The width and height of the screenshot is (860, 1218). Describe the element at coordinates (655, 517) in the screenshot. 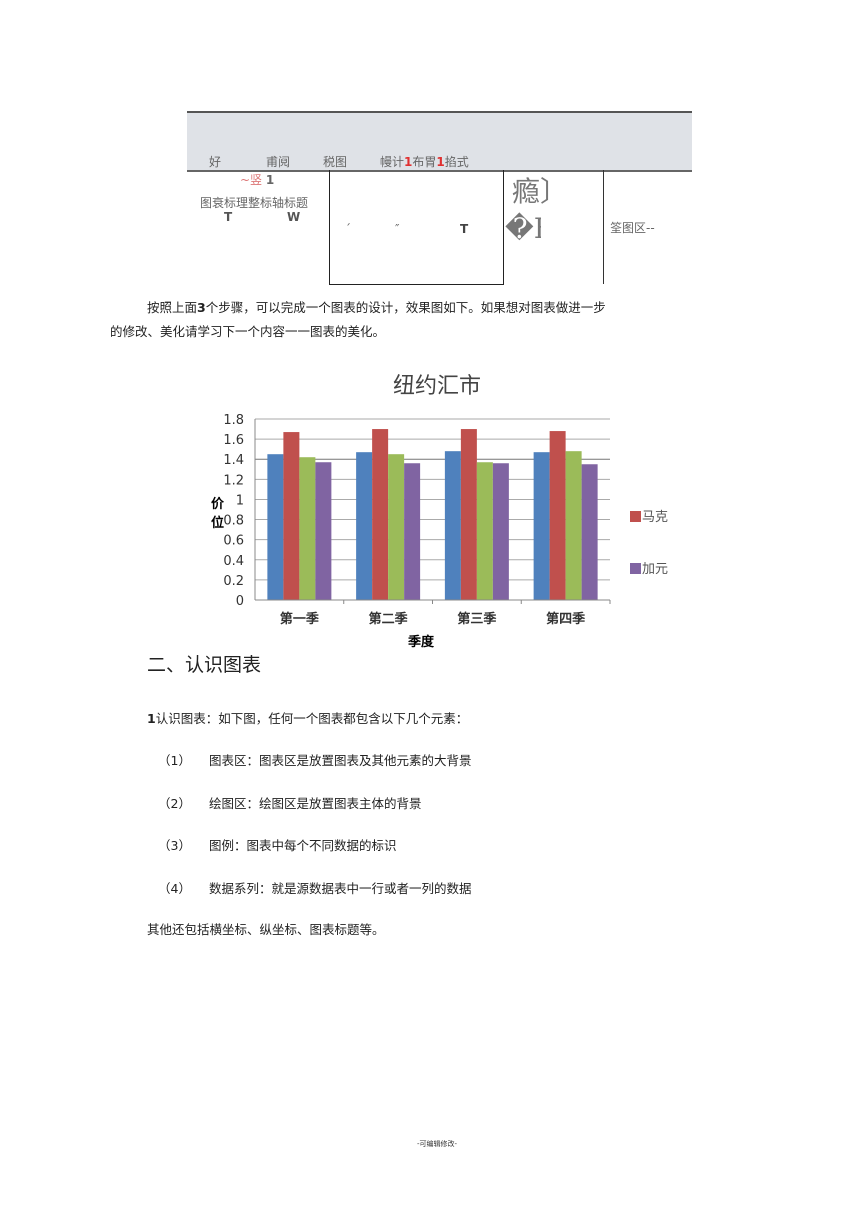

I see `legend-label: 马克` at that location.